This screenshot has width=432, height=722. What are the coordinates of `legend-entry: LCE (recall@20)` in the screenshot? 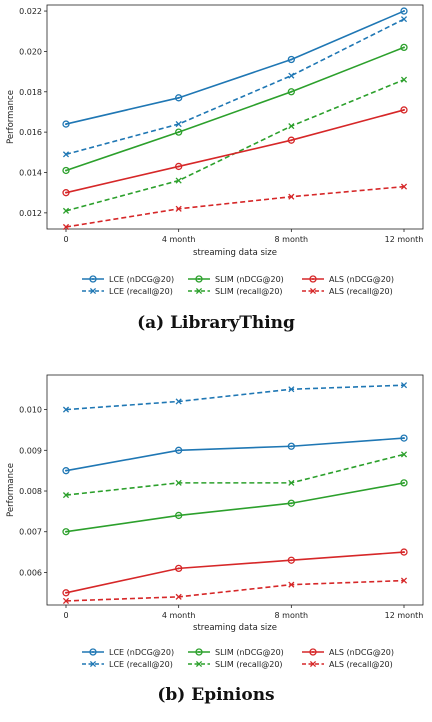 It's located at (127, 664).